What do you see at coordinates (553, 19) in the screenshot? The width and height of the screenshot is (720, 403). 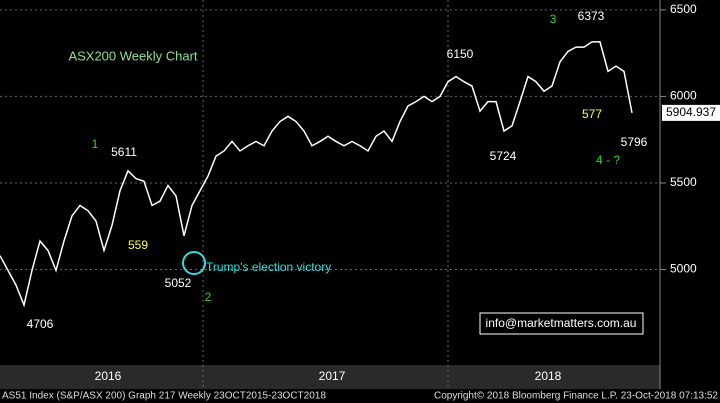 I see `annotation: 3` at bounding box center [553, 19].